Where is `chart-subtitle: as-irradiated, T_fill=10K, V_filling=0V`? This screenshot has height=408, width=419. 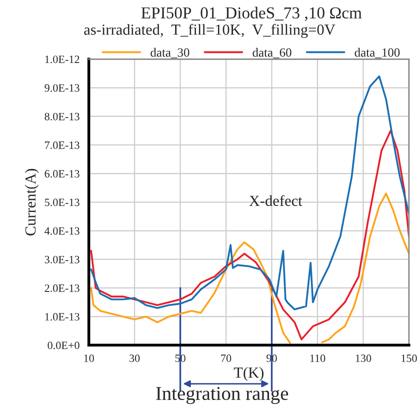 chart-subtitle: as-irradiated, T_fill=10K, V_filling=0V is located at coordinates (210, 31).